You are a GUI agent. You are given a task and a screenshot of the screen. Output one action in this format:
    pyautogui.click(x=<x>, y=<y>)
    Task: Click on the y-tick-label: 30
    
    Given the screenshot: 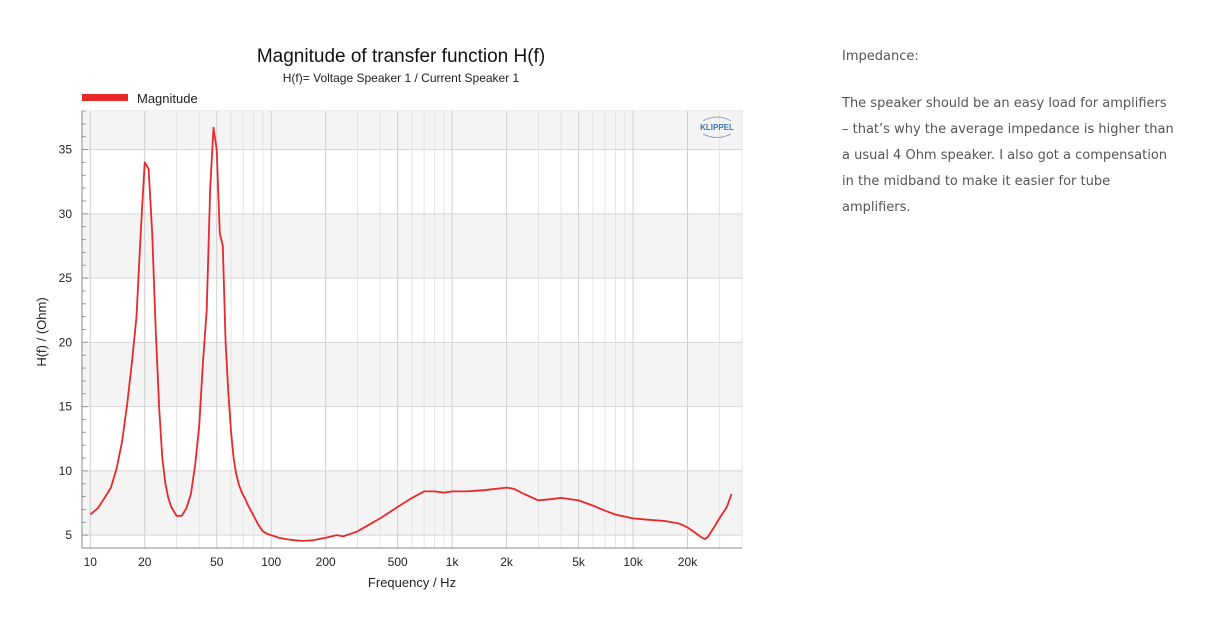 What is the action you would take?
    pyautogui.click(x=66, y=214)
    